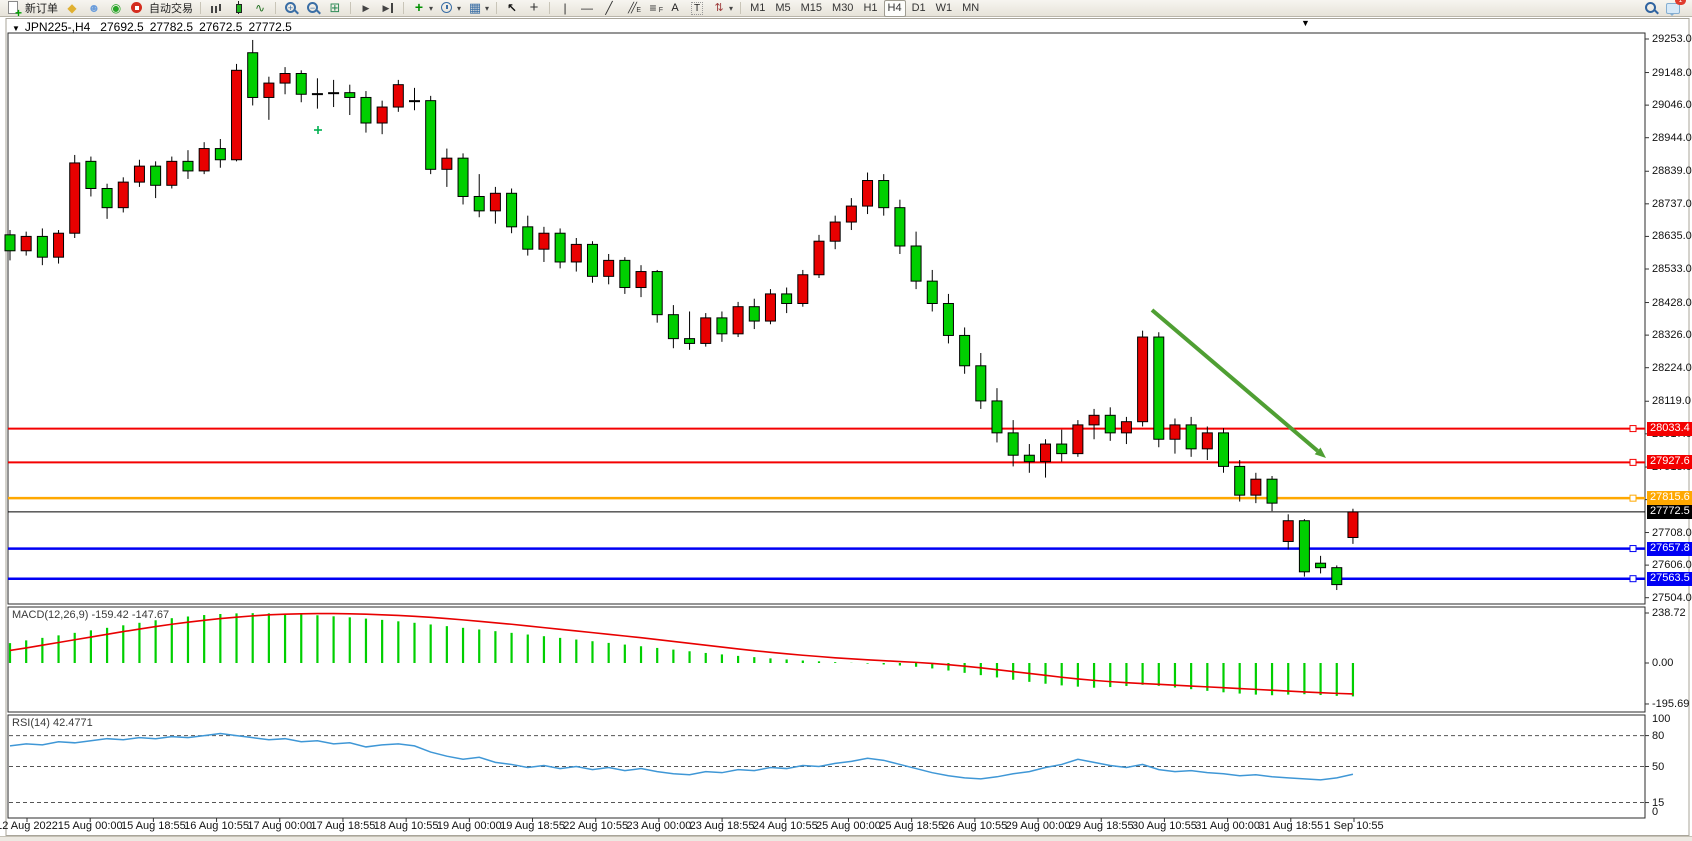 Image resolution: width=1692 pixels, height=841 pixels. I want to click on time-label: 25 Aug 00:00, so click(848, 826).